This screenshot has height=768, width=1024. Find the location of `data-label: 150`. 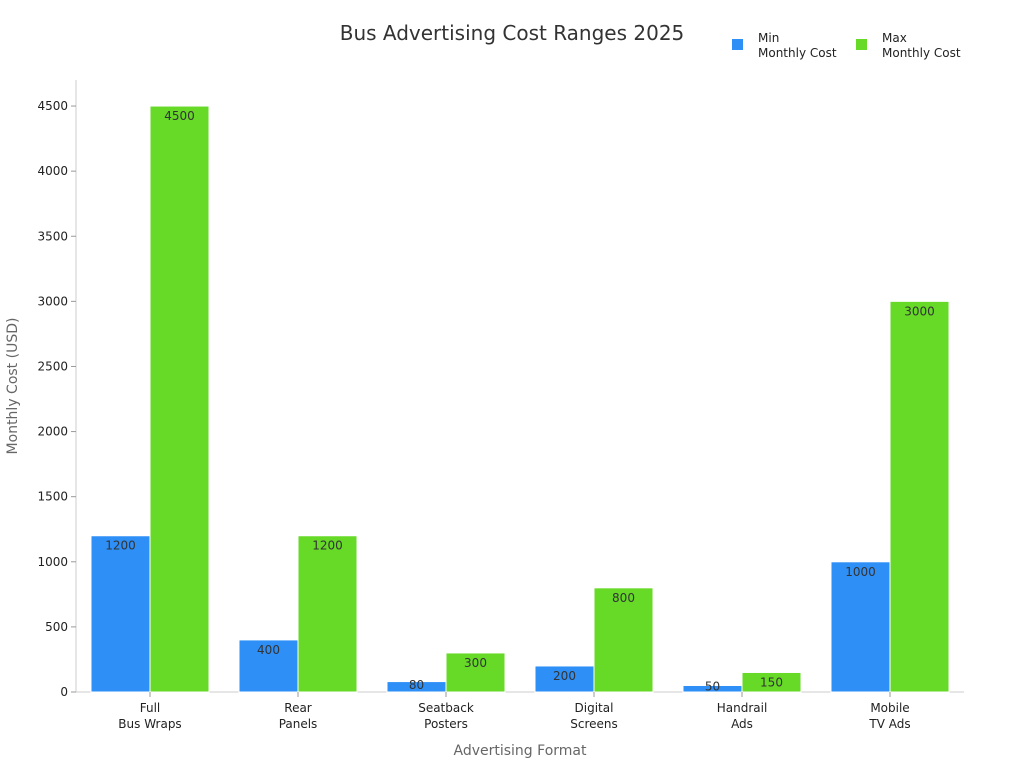

data-label: 150 is located at coordinates (771, 682).